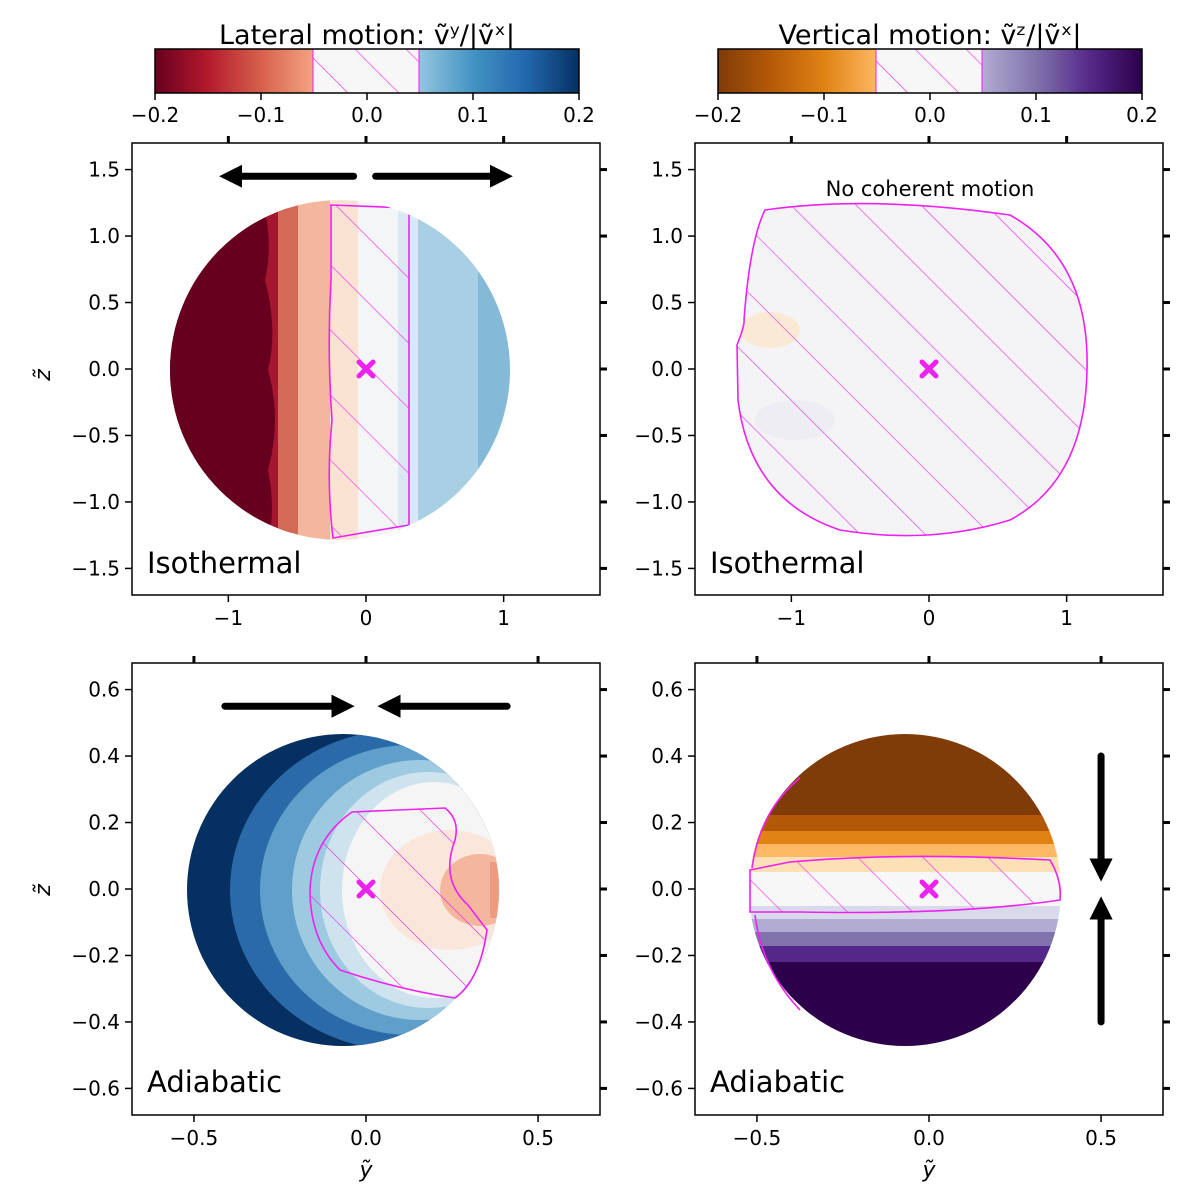 This screenshot has width=1200, height=1200. Describe the element at coordinates (366, 71) in the screenshot. I see `colorbar-lateral-hatch` at that location.